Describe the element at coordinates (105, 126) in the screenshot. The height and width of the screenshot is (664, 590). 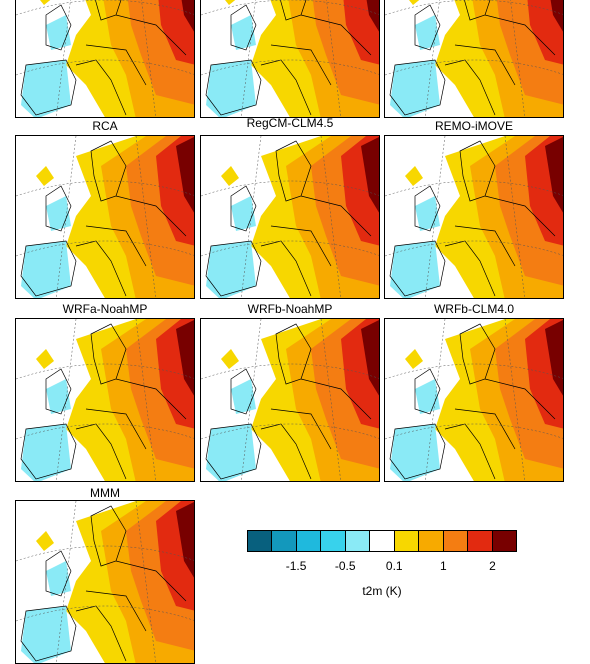
I see `panel-label: RCA` at that location.